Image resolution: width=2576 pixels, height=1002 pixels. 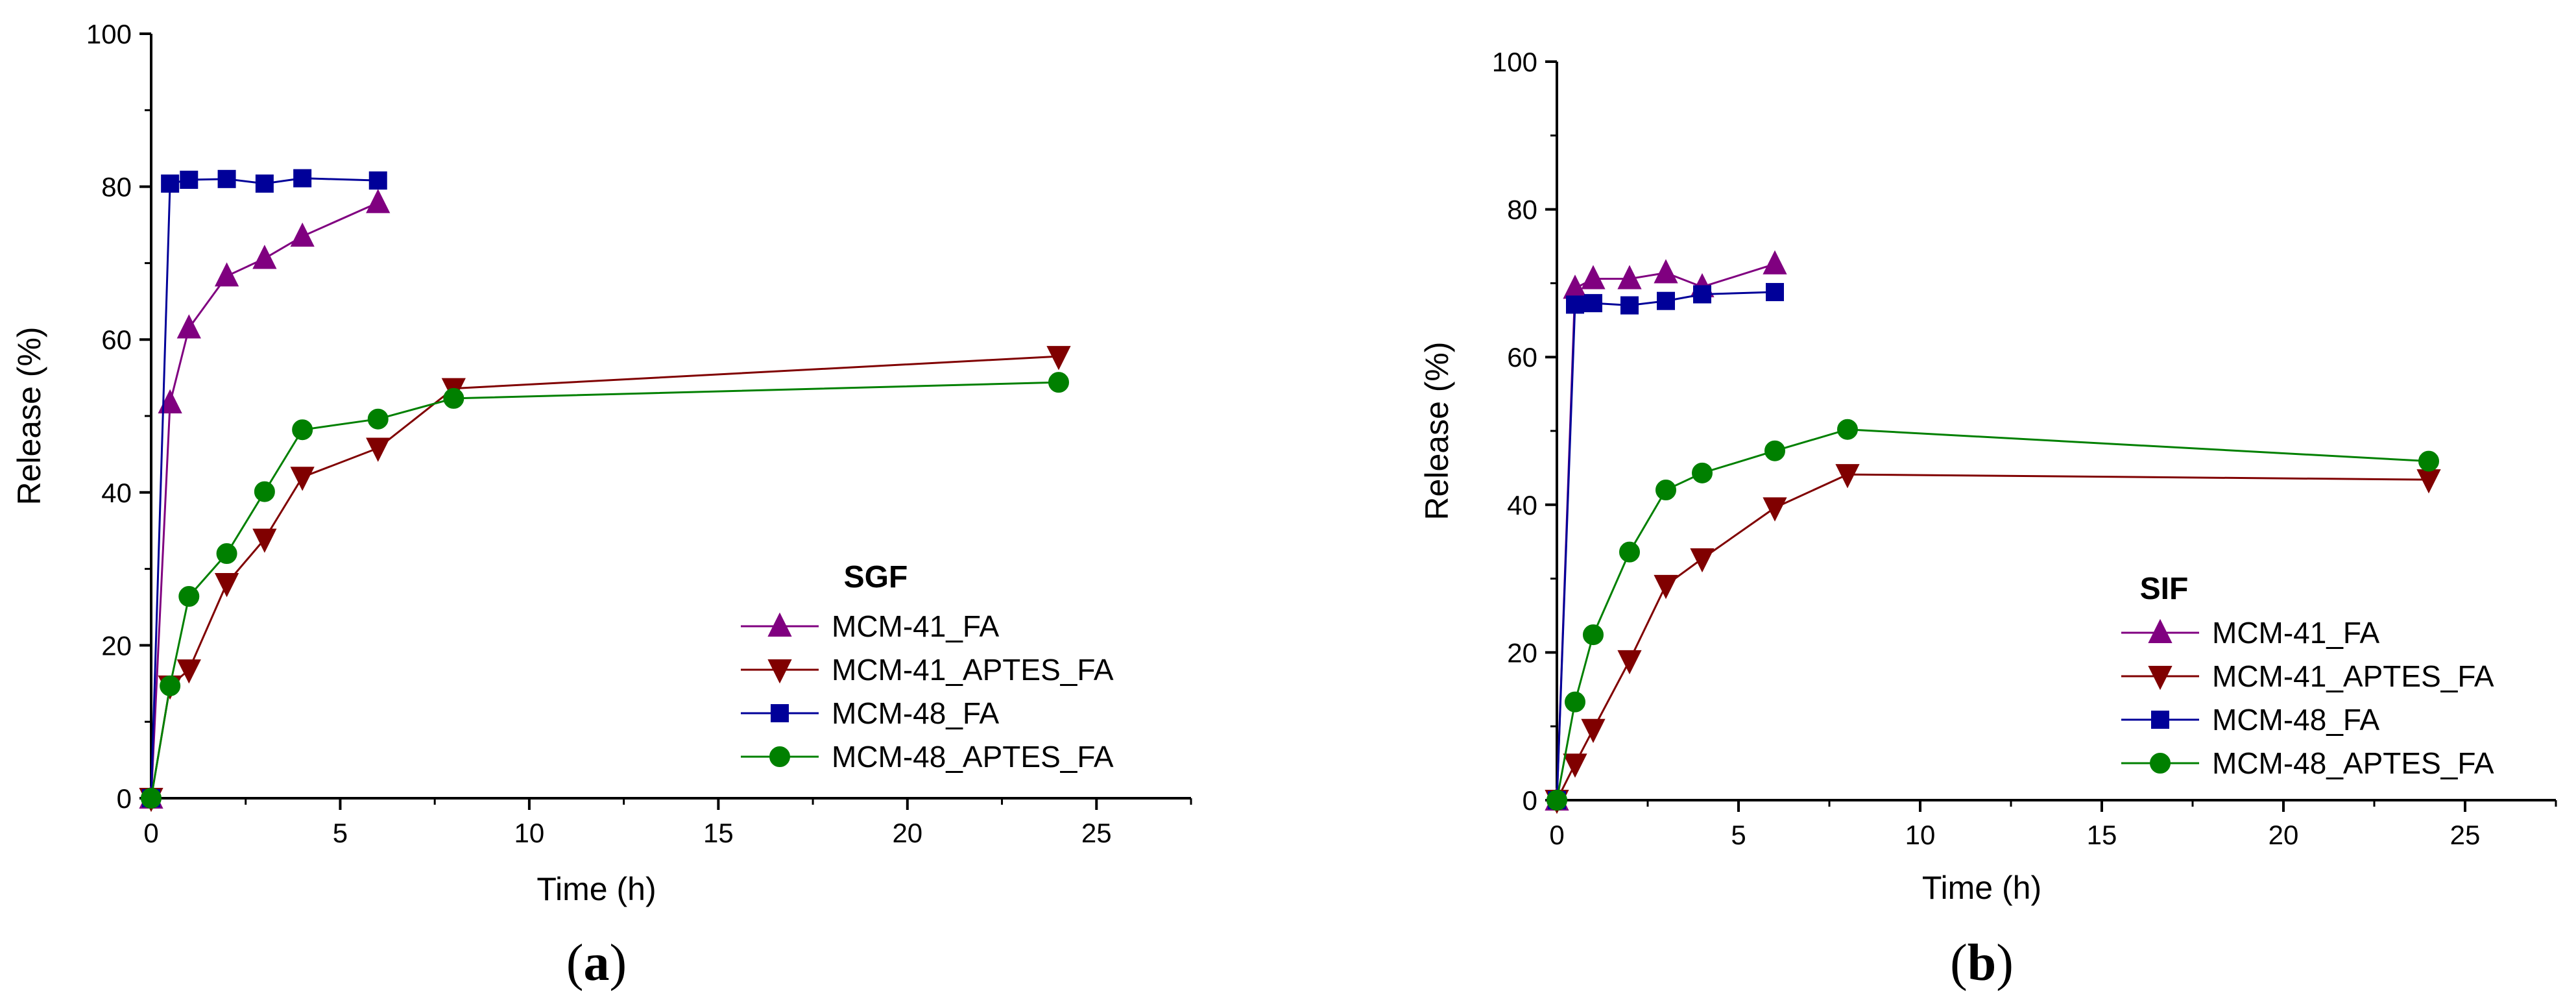 I want to click on x-tick-label: 25, so click(x=1096, y=833).